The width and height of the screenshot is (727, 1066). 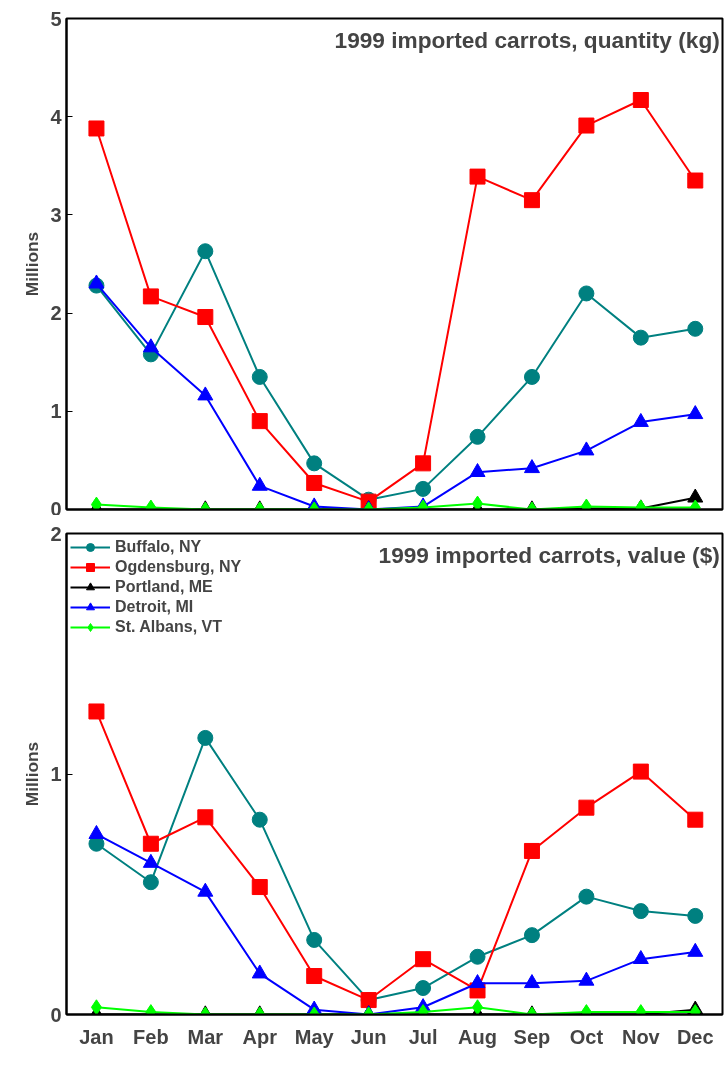 I want to click on legend-label: Buffalo, NY, so click(x=158, y=547).